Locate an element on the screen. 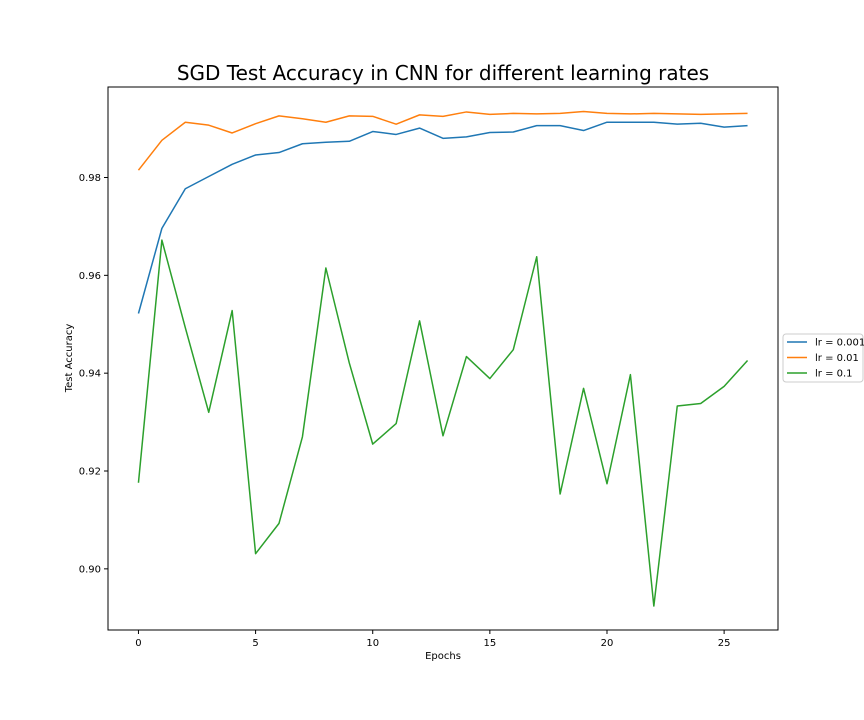 The image size is (864, 720). legend: lr = 0.001 lr = 0.01 lr = 0.1 is located at coordinates (823, 358).